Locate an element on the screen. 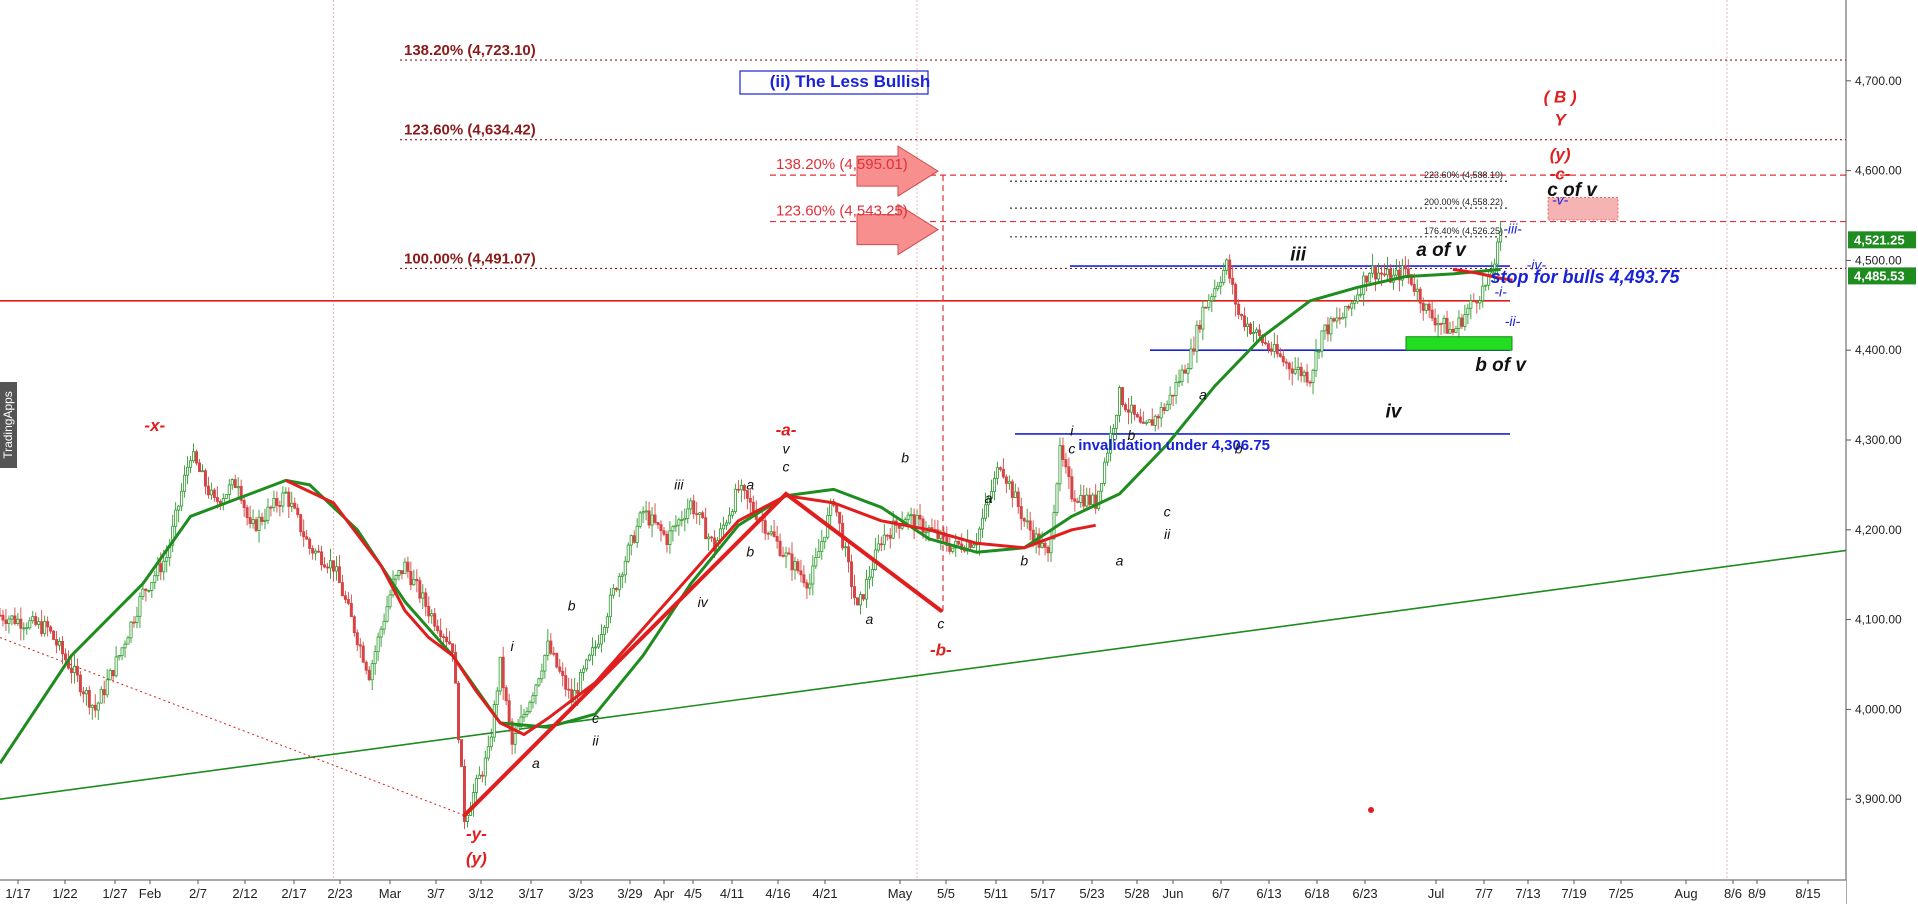  wave-label: -v- is located at coordinates (1560, 200).